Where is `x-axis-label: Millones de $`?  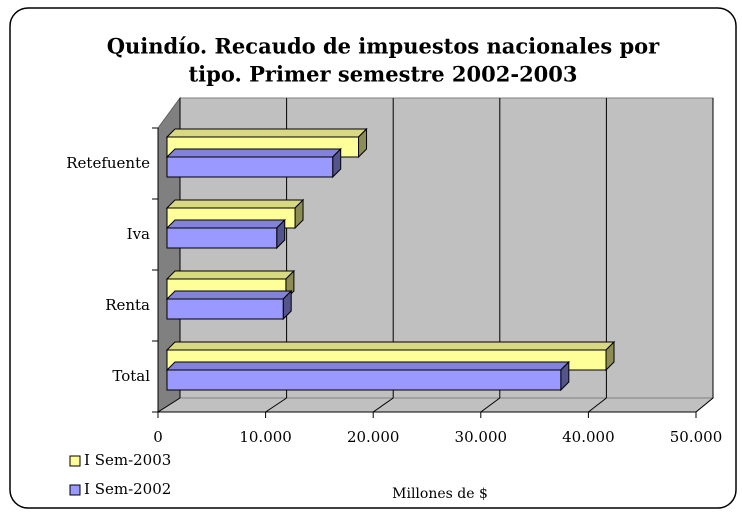
x-axis-label: Millones de $ is located at coordinates (440, 494).